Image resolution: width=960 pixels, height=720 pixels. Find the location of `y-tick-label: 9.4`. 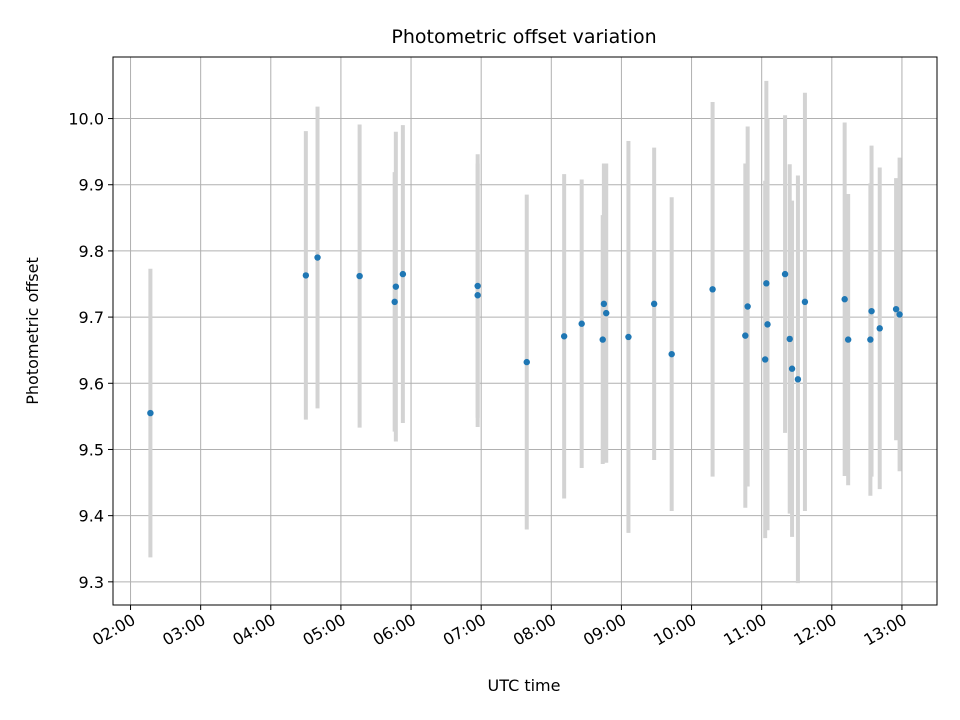

y-tick-label: 9.4 is located at coordinates (91, 516).